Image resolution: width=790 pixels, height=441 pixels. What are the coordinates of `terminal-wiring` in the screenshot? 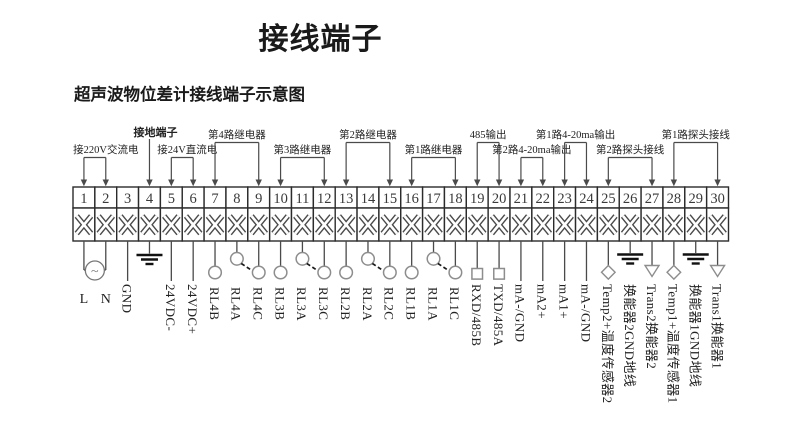 It's located at (149, 253).